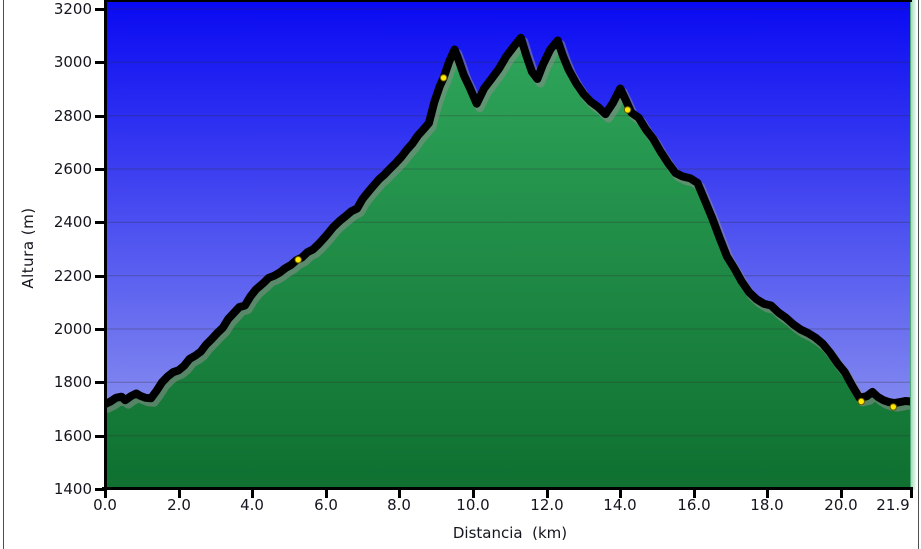  What do you see at coordinates (72, 116) in the screenshot?
I see `y-axis-tick-label: 2800` at bounding box center [72, 116].